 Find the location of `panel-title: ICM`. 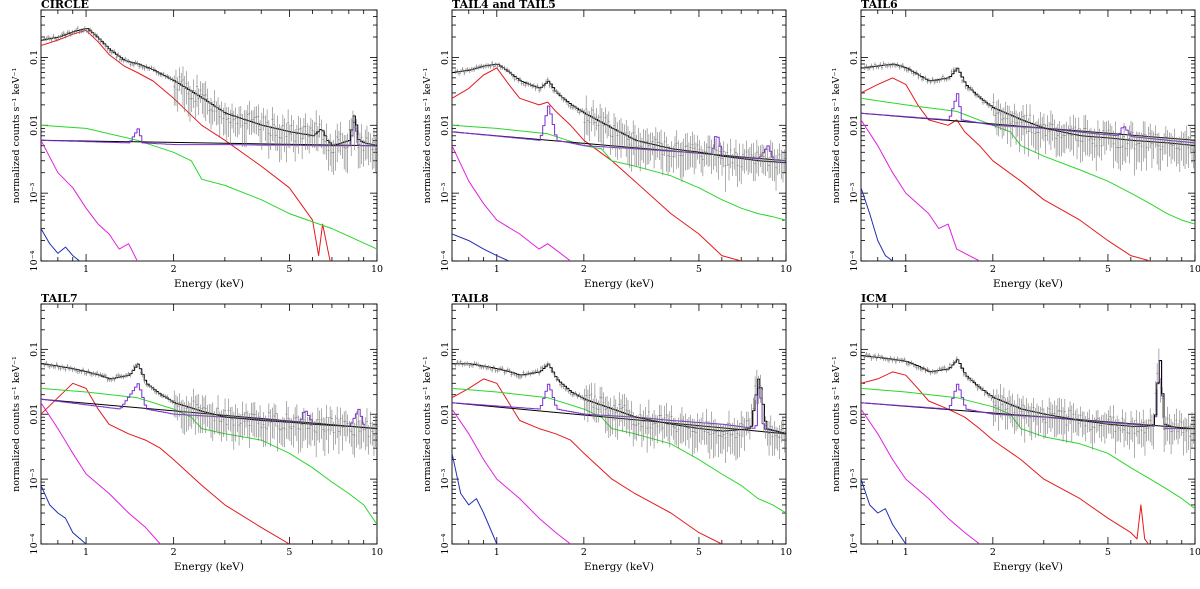

panel-title: ICM is located at coordinates (874, 298).